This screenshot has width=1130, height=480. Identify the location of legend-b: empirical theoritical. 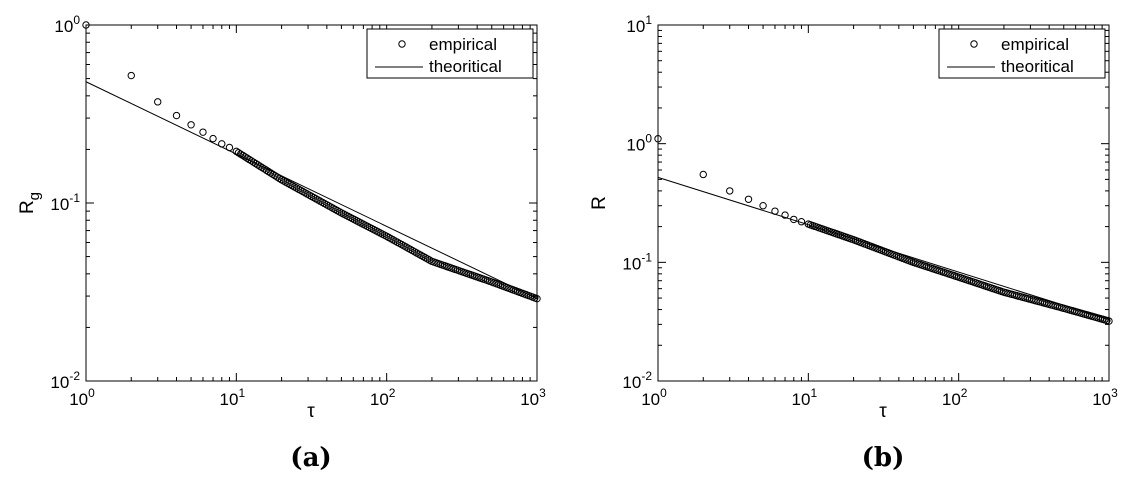
(1022, 53).